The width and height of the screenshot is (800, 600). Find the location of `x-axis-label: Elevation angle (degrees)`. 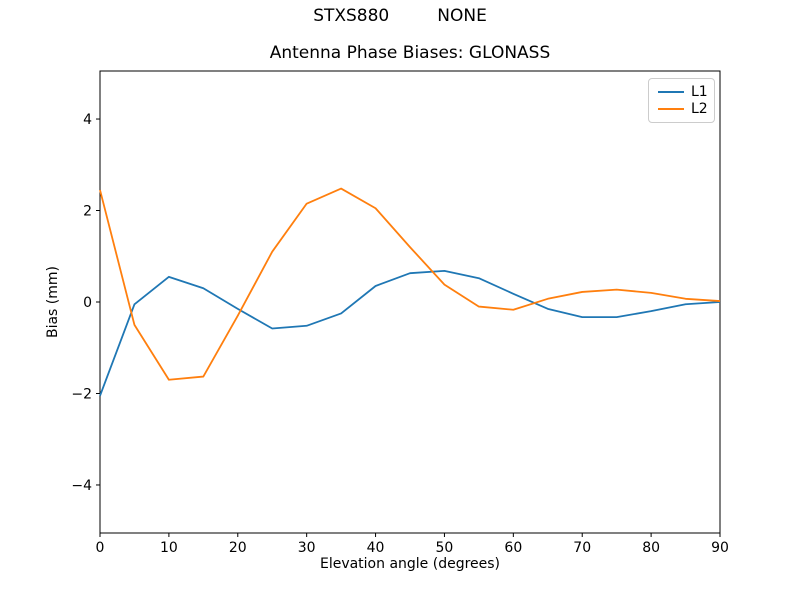

x-axis-label: Elevation angle (degrees) is located at coordinates (410, 564).